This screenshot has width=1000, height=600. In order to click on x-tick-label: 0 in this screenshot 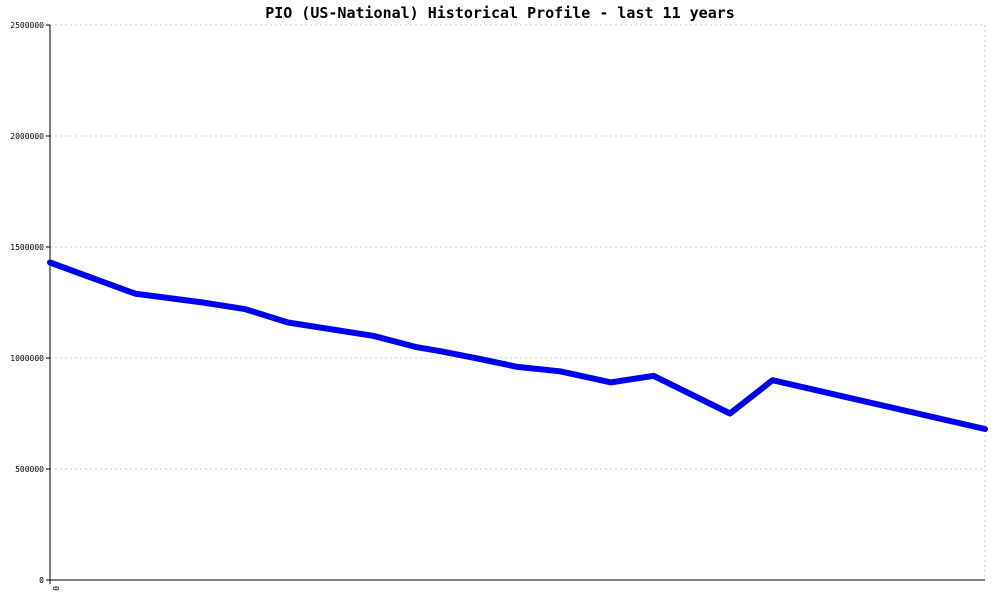, I will do `click(55, 588)`.